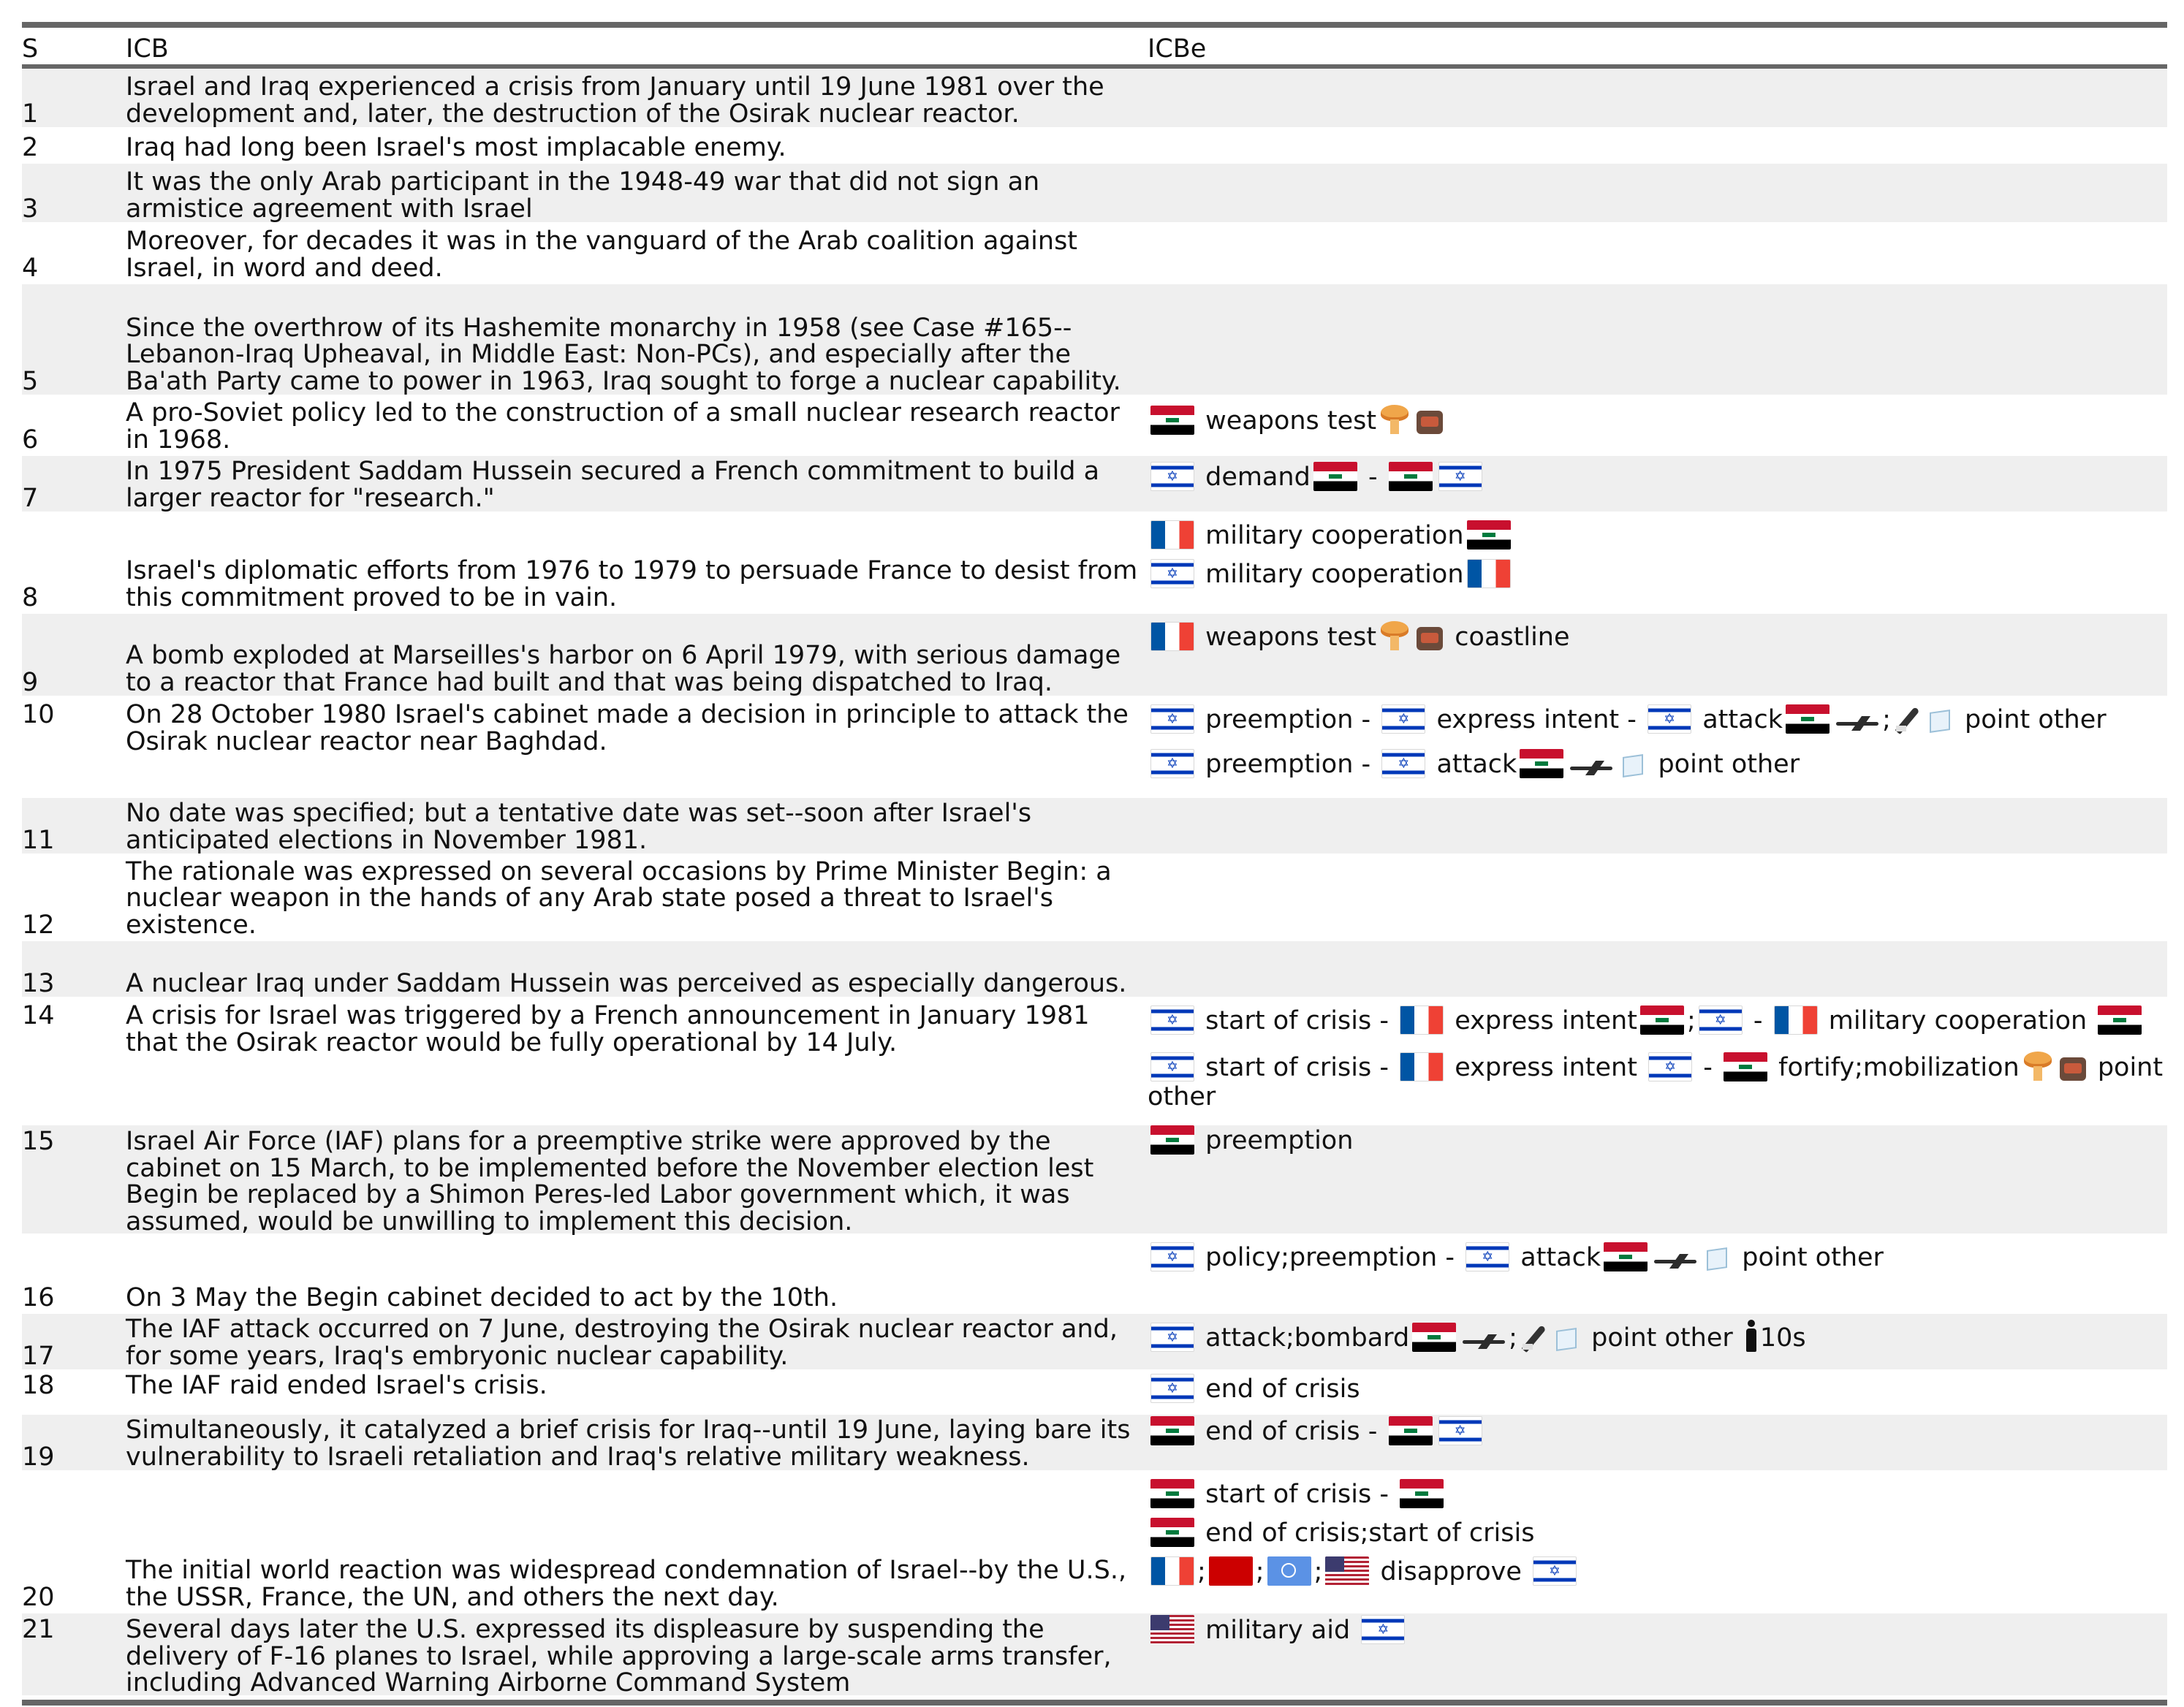 The width and height of the screenshot is (2184, 1707). I want to click on event-label: policy;preemption, so click(1321, 1257).